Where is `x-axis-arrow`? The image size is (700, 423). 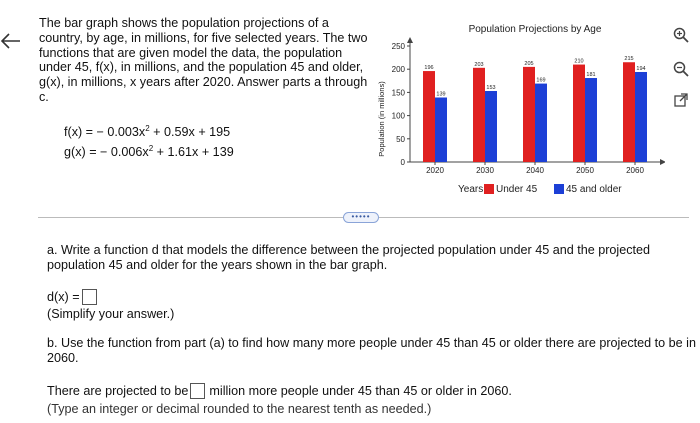
x-axis-arrow is located at coordinates (662, 162).